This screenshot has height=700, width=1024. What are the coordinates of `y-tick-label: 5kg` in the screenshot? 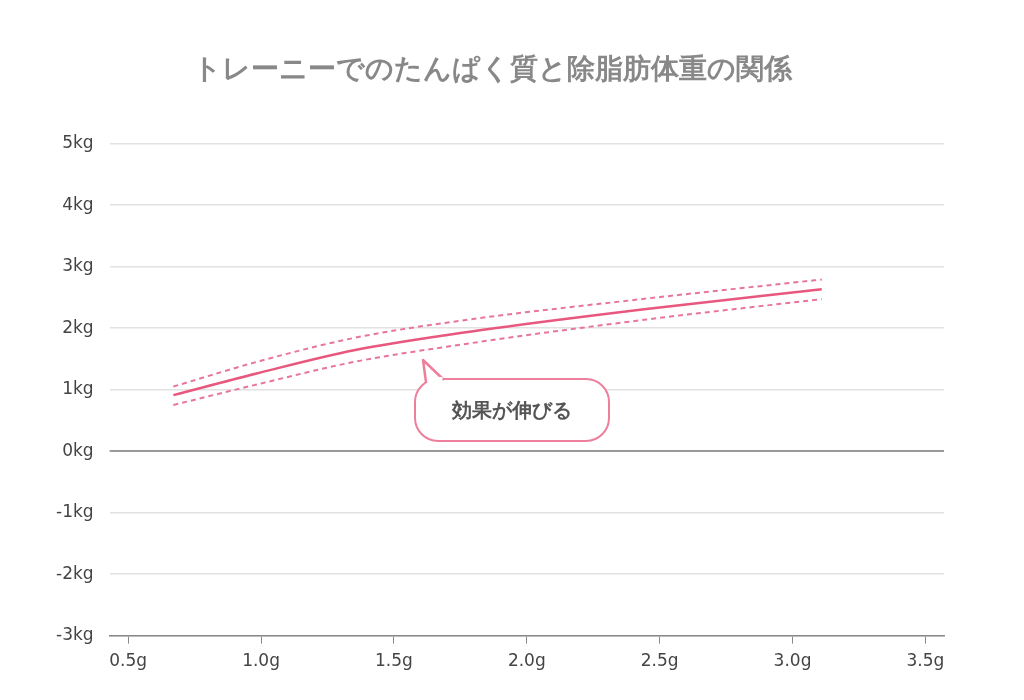 It's located at (78, 142).